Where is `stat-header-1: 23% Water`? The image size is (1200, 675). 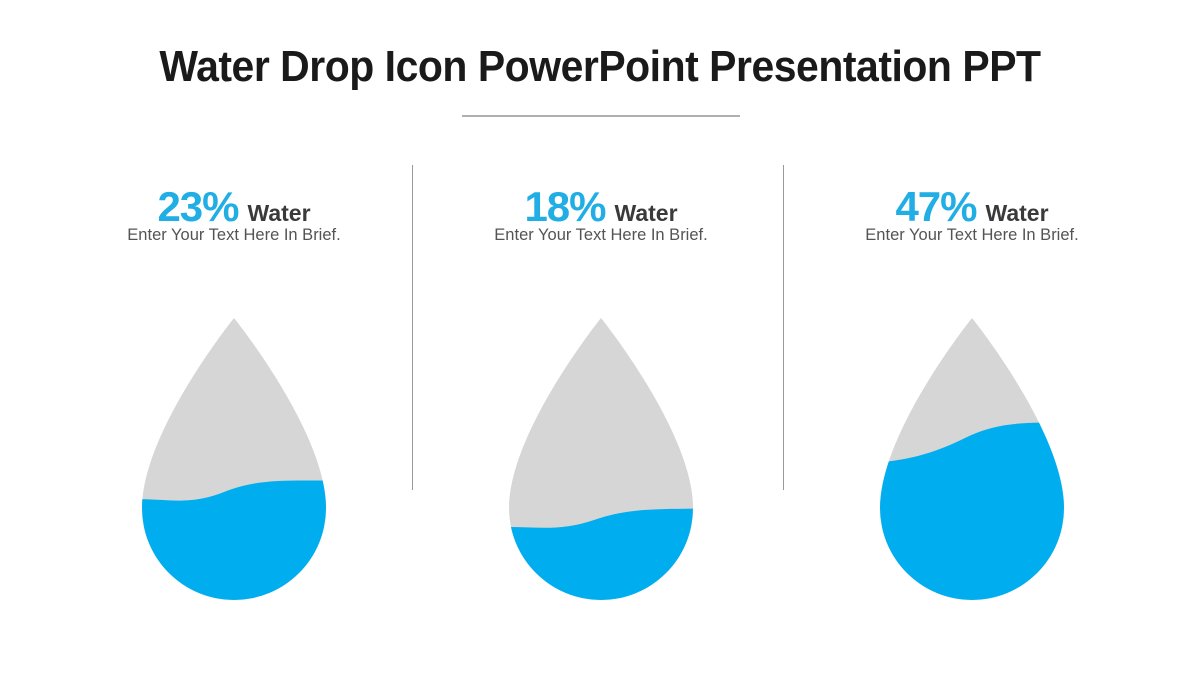 stat-header-1: 23% Water is located at coordinates (234, 207).